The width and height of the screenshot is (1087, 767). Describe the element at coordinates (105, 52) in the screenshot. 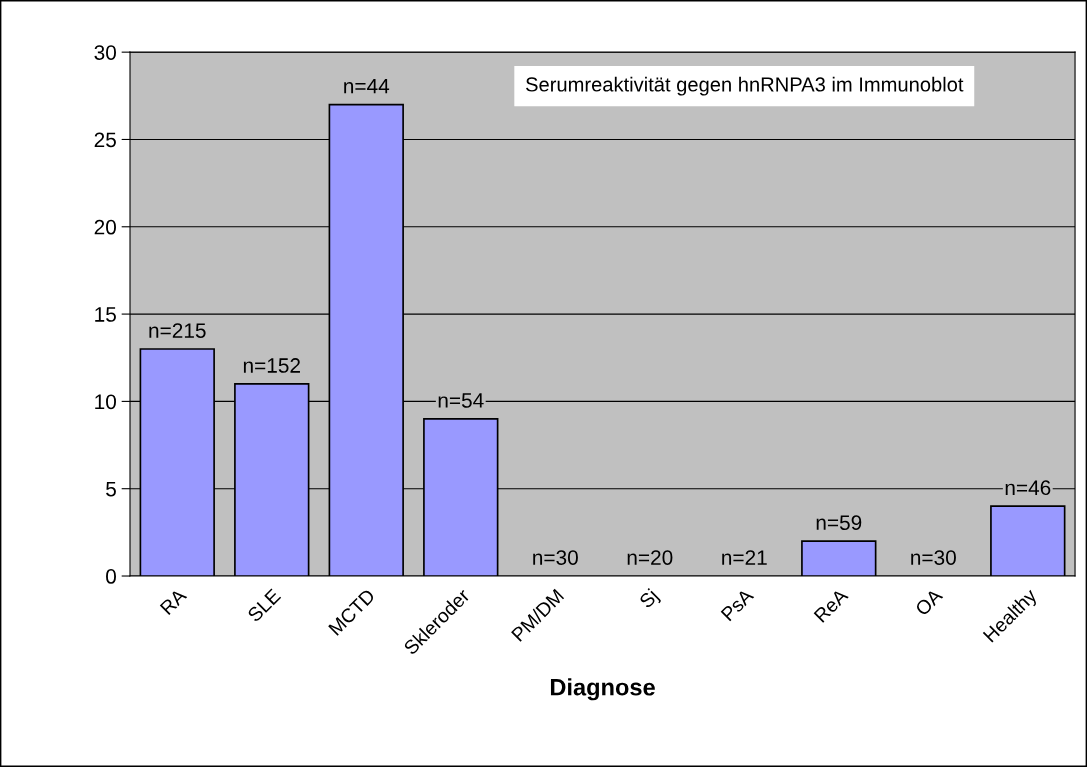

I see `y-tick-label: 30` at that location.